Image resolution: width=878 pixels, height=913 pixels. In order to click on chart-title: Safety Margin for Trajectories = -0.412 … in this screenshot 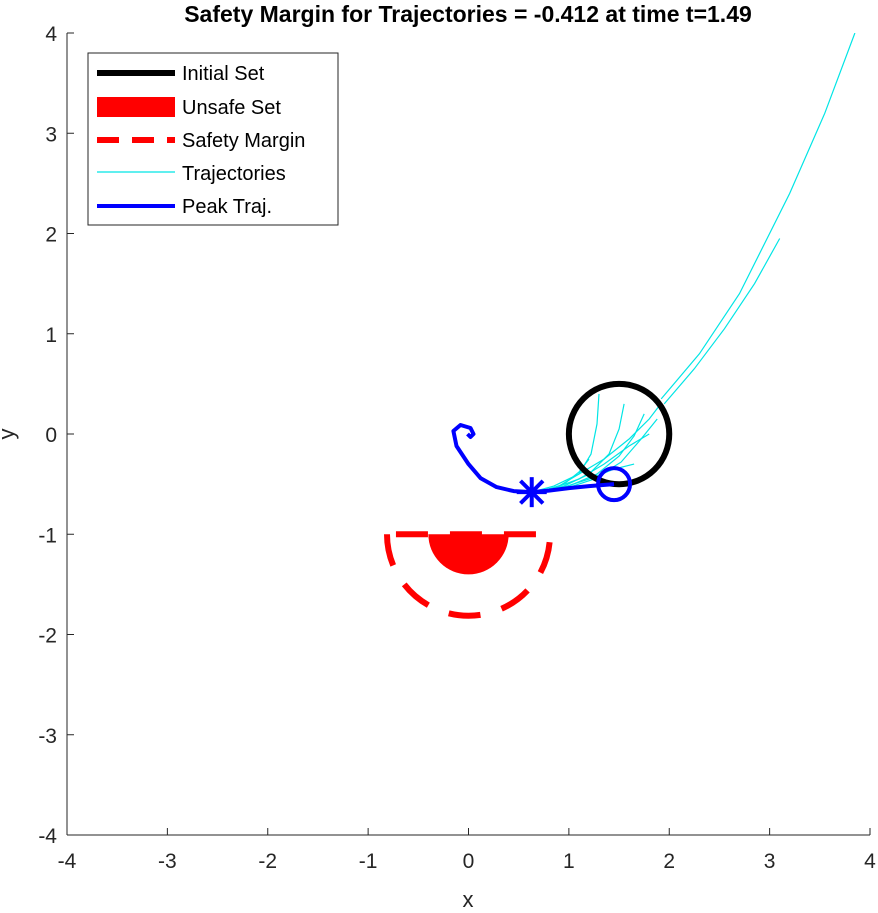, I will do `click(468, 14)`.